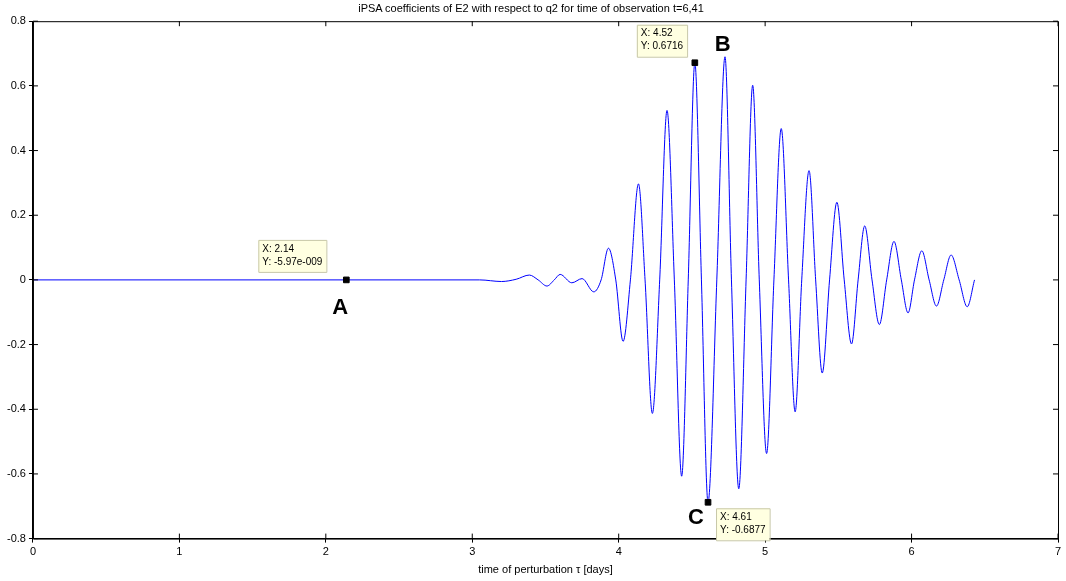 The height and width of the screenshot is (581, 1066). What do you see at coordinates (16, 408) in the screenshot?
I see `y-tick-label: -0.4` at bounding box center [16, 408].